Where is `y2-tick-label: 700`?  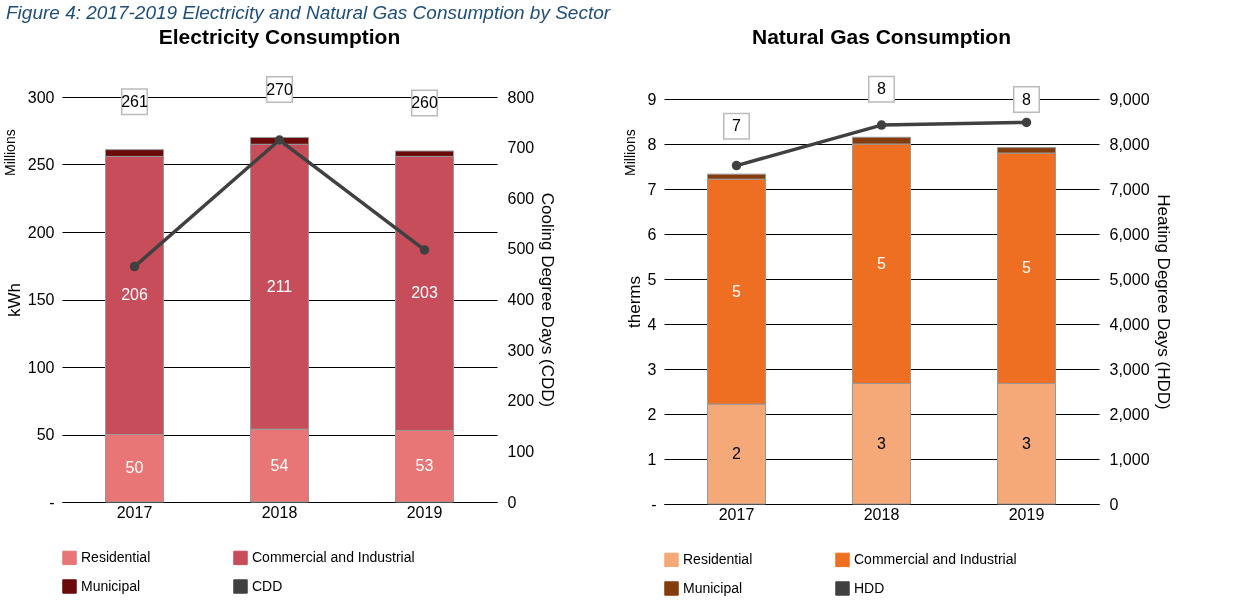 y2-tick-label: 700 is located at coordinates (521, 148).